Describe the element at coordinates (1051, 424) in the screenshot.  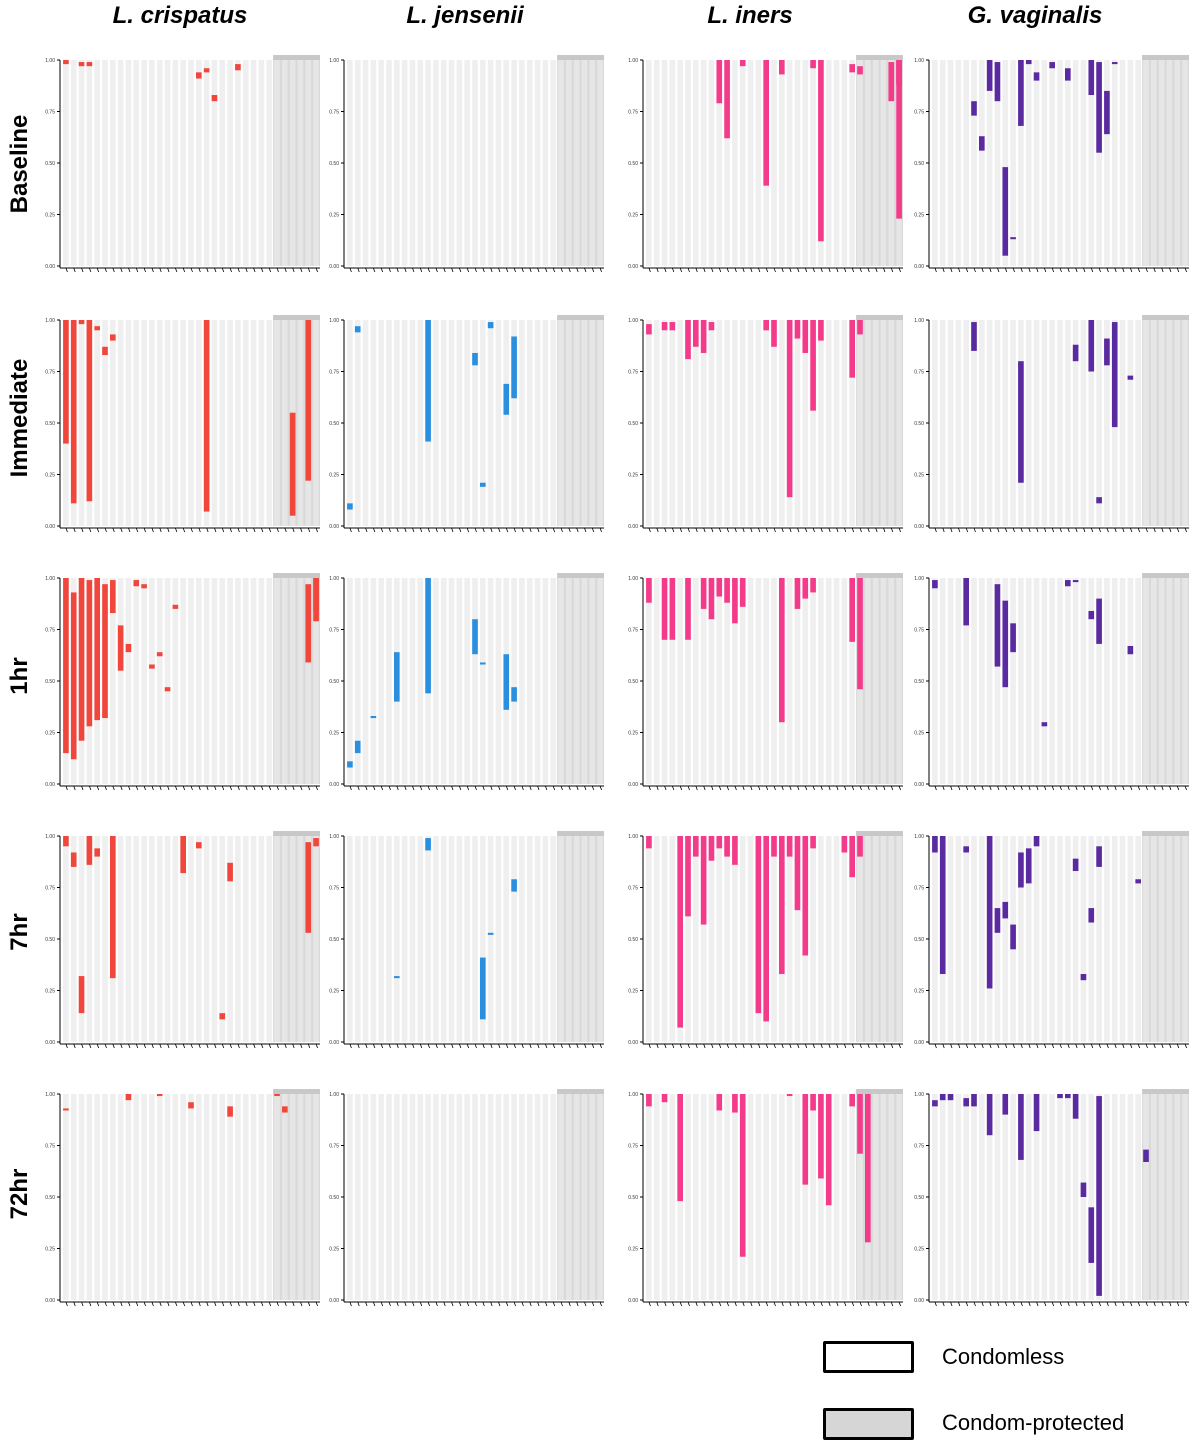
I see `panel-immediate-4: 0.000.250.500.751.00` at that location.